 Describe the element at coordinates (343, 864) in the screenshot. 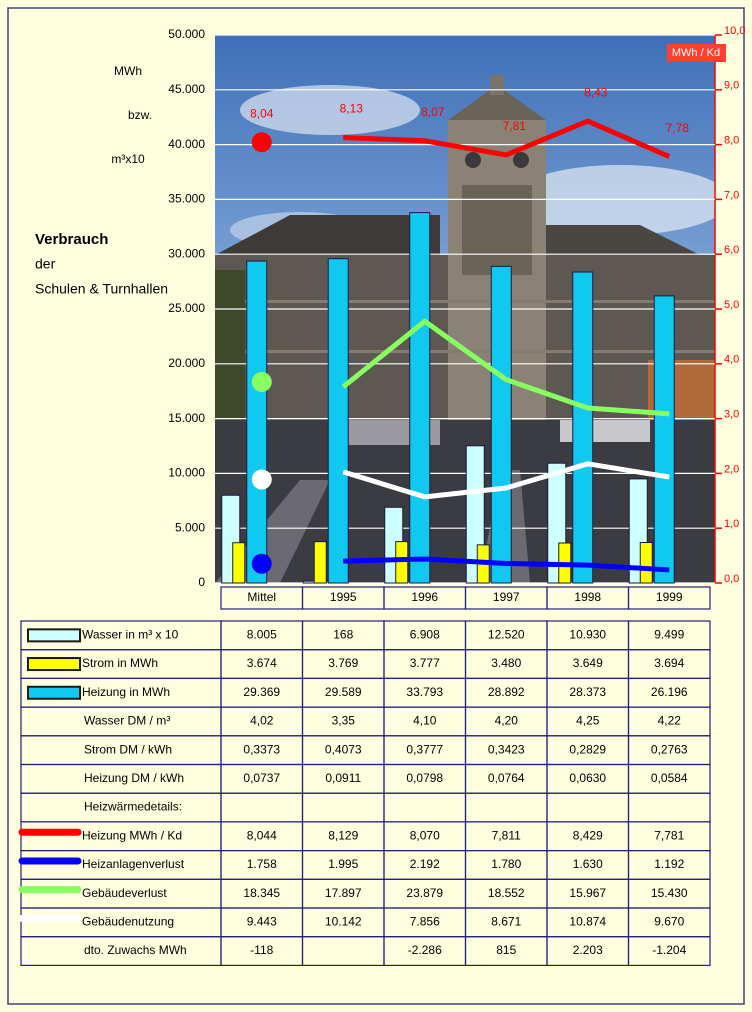

I see `table-value: 1.995` at that location.